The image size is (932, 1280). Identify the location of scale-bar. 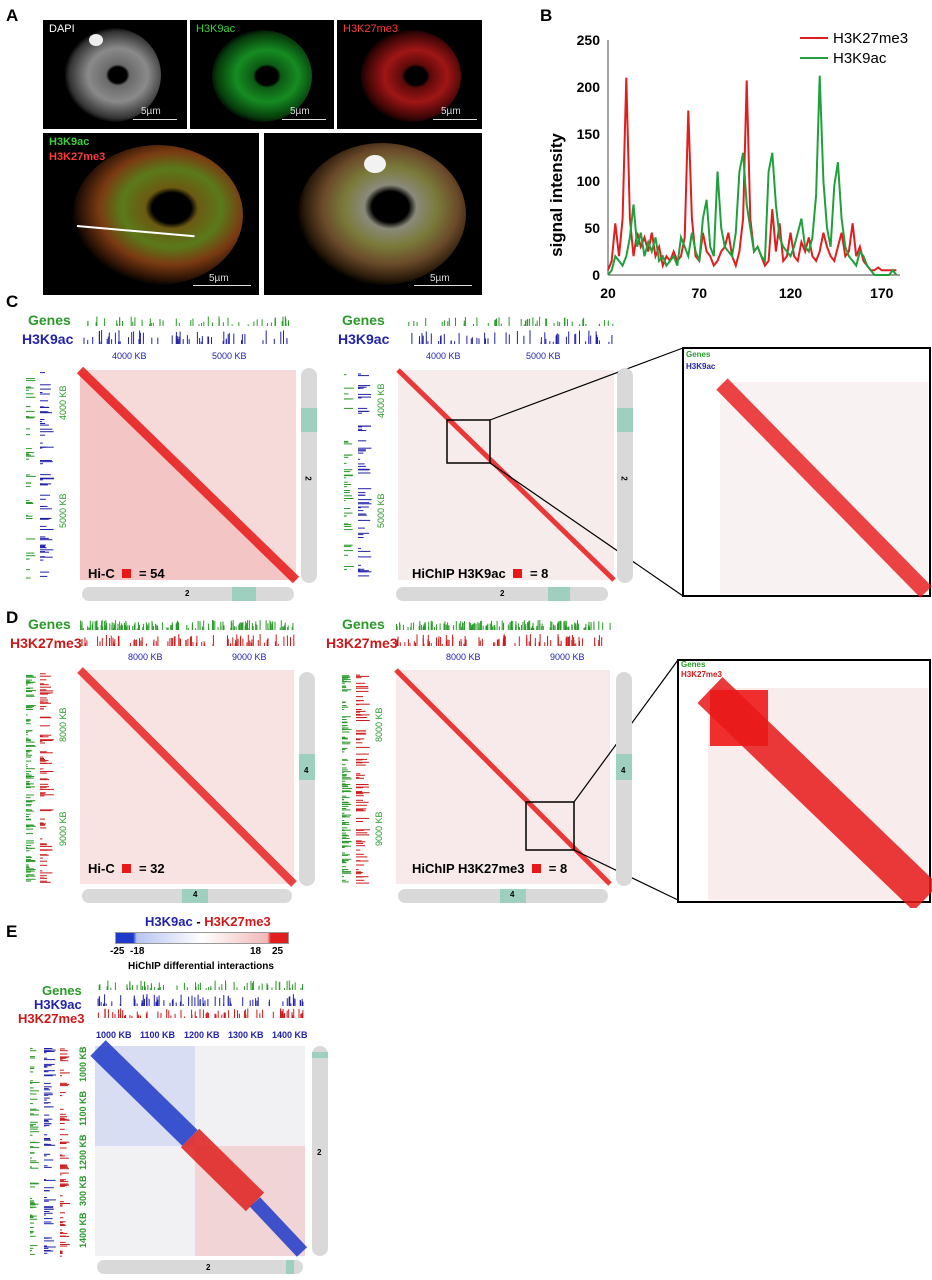
(222, 285).